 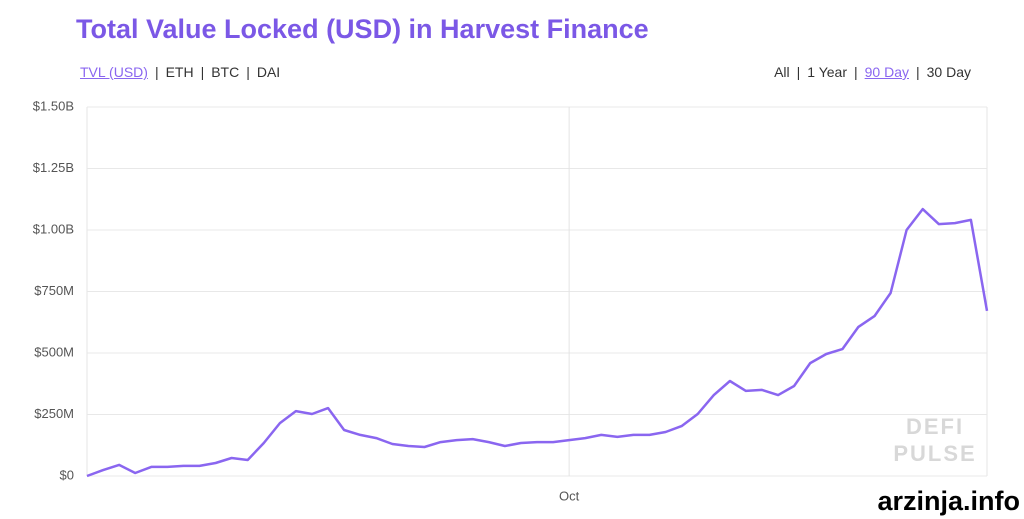 I want to click on x-tick-label: Oct, so click(x=569, y=495).